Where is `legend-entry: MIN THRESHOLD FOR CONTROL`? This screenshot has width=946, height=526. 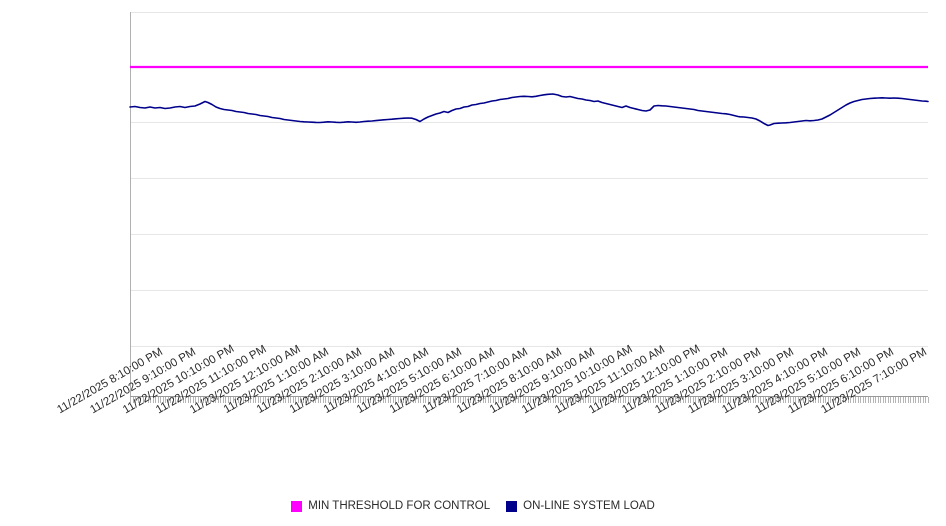
legend-entry: MIN THRESHOLD FOR CONTROL is located at coordinates (390, 506).